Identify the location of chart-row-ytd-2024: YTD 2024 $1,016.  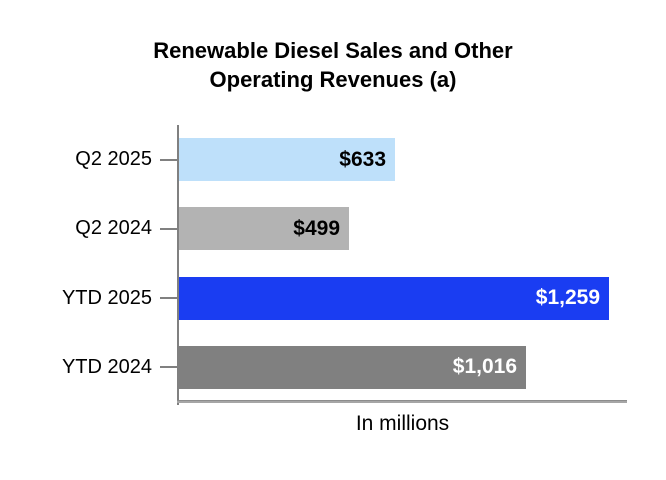
(333, 367).